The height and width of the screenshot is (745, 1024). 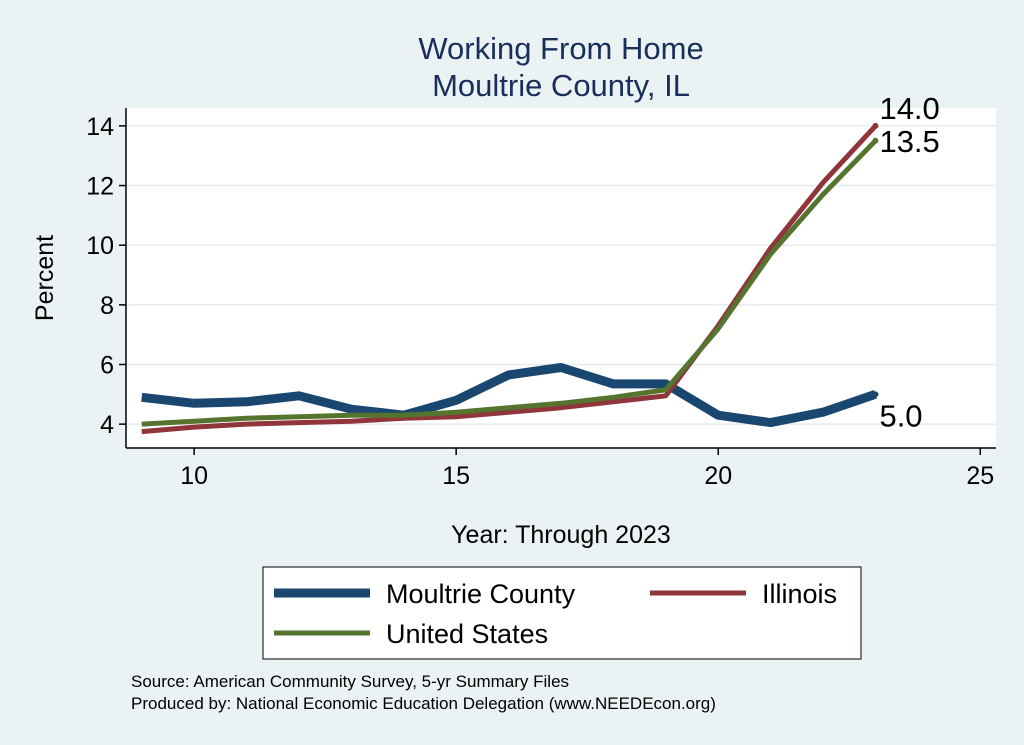 What do you see at coordinates (194, 476) in the screenshot?
I see `x-tick-label-10: 10` at bounding box center [194, 476].